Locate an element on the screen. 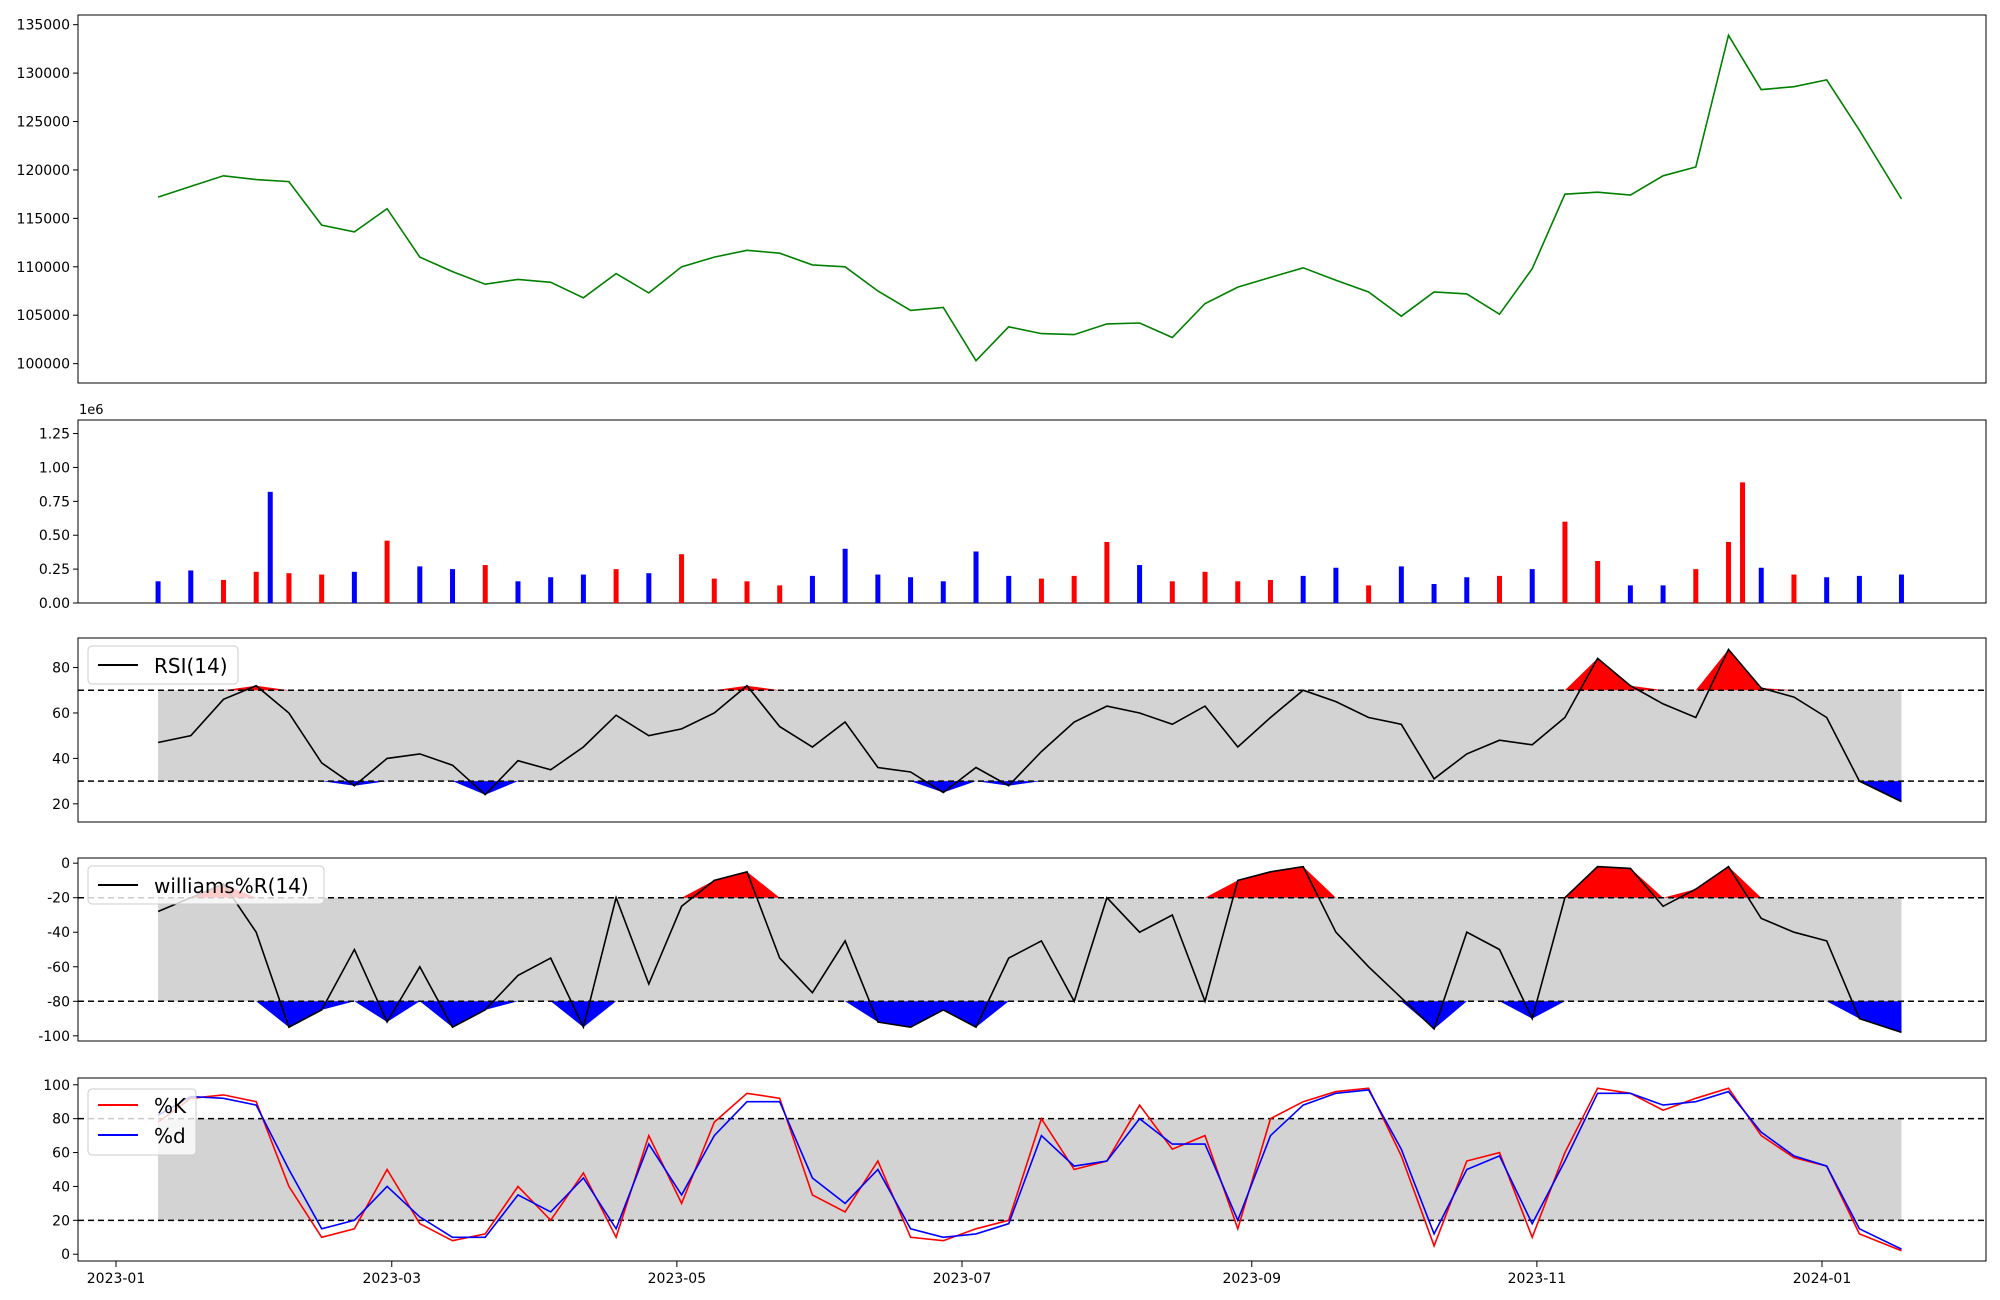 The width and height of the screenshot is (2000, 1300). volume-offset-label: 1e6 is located at coordinates (91, 410).